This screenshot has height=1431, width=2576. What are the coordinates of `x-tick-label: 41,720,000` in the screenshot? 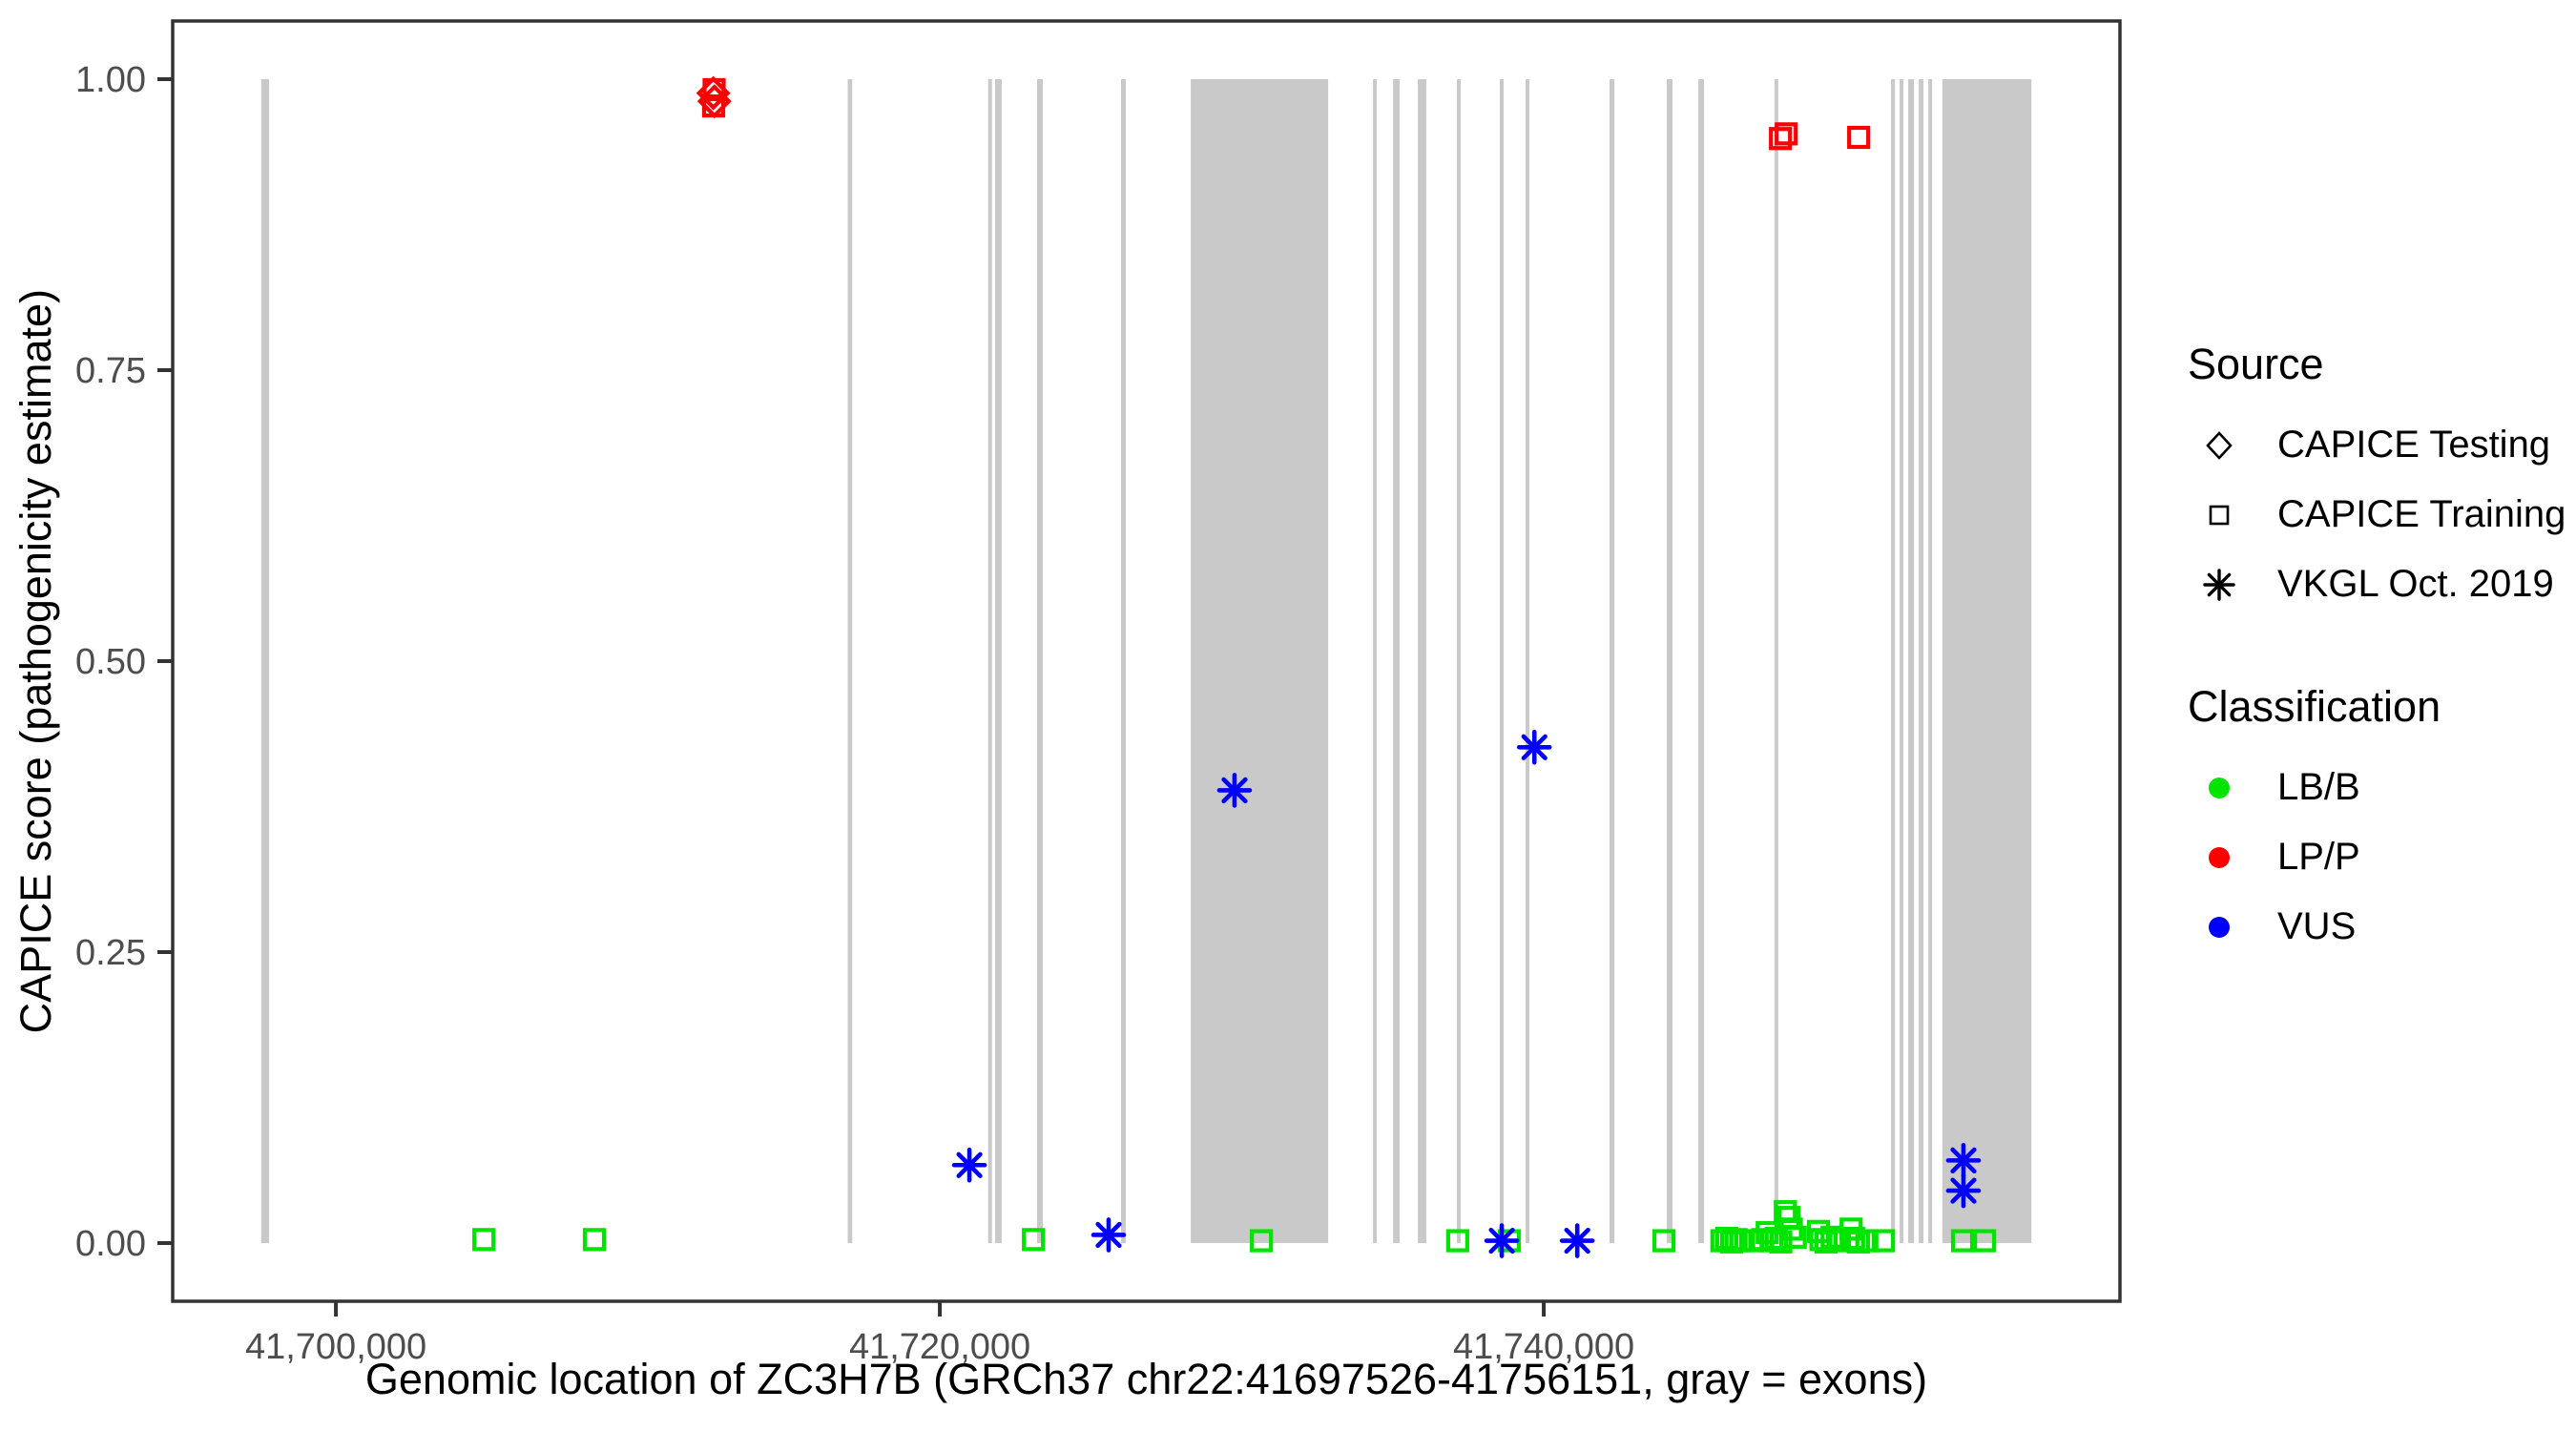 It's located at (939, 1347).